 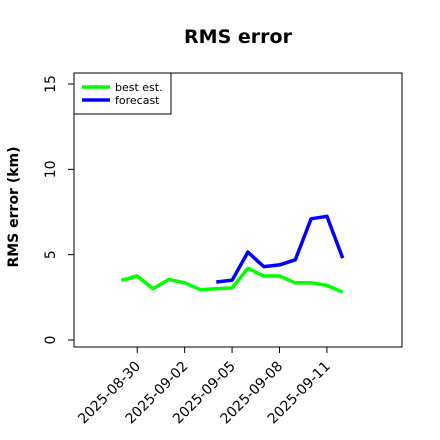 I want to click on chart-title: RMS error, so click(x=238, y=37).